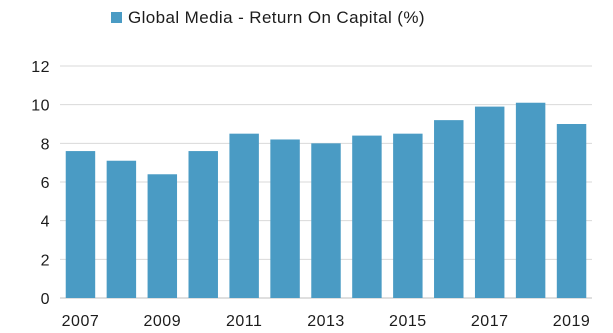 The image size is (613, 333). What do you see at coordinates (45, 183) in the screenshot?
I see `y-tick-label: 6` at bounding box center [45, 183].